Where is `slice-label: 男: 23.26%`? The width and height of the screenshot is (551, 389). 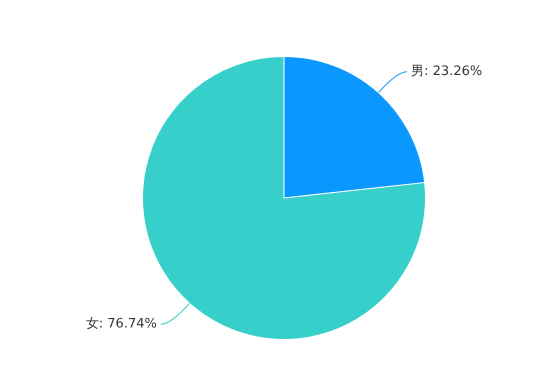
slice-label: 男: 23.26% is located at coordinates (446, 72).